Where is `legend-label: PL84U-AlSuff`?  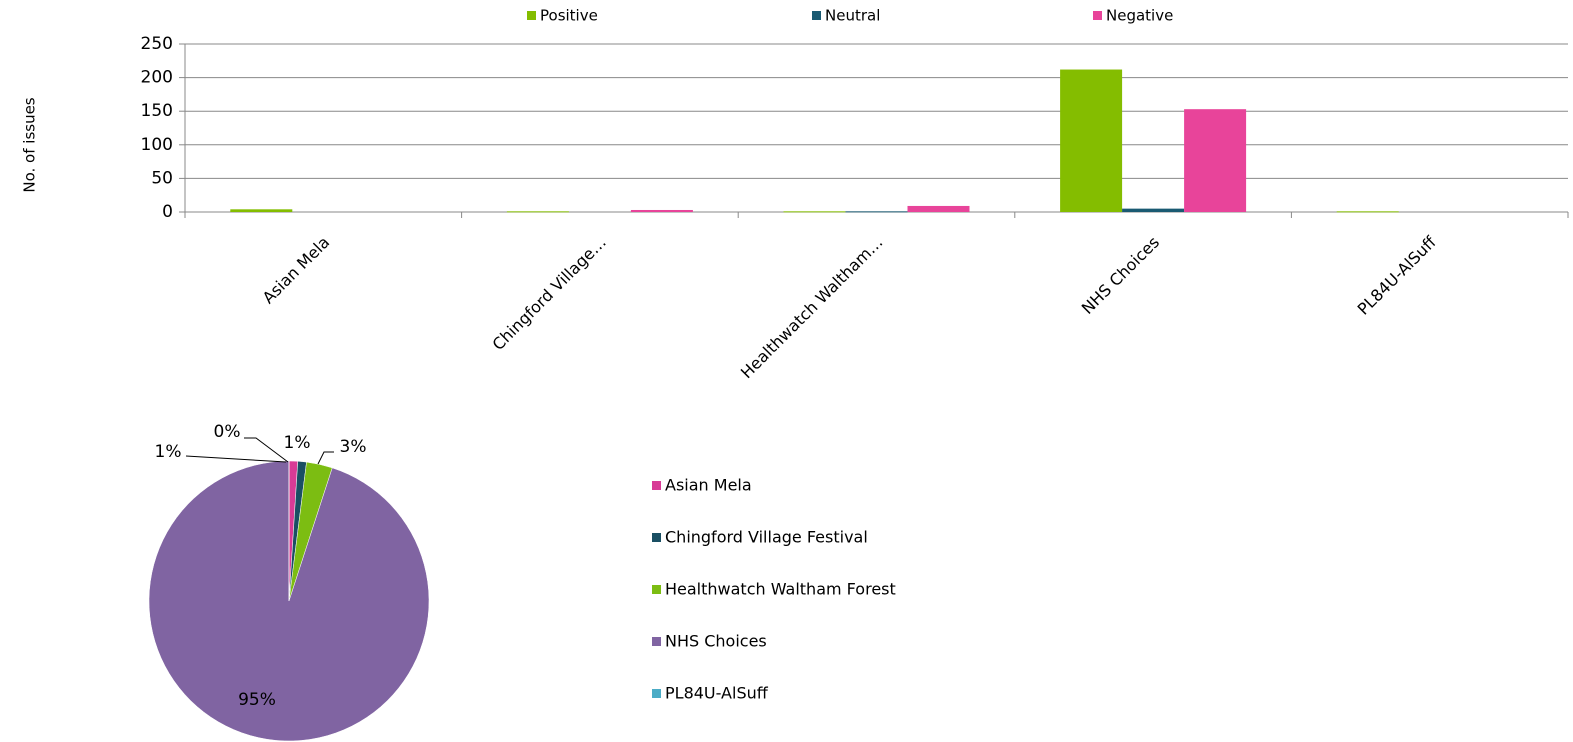
legend-label: PL84U-AlSuff is located at coordinates (717, 693).